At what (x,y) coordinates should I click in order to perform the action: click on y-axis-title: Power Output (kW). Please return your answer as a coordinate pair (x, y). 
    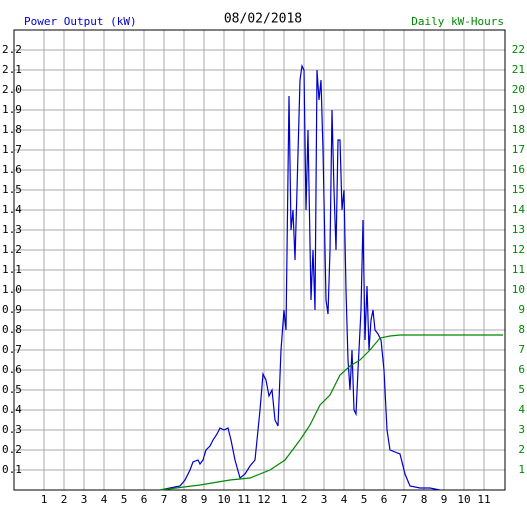
    Looking at the image, I should click on (80, 21).